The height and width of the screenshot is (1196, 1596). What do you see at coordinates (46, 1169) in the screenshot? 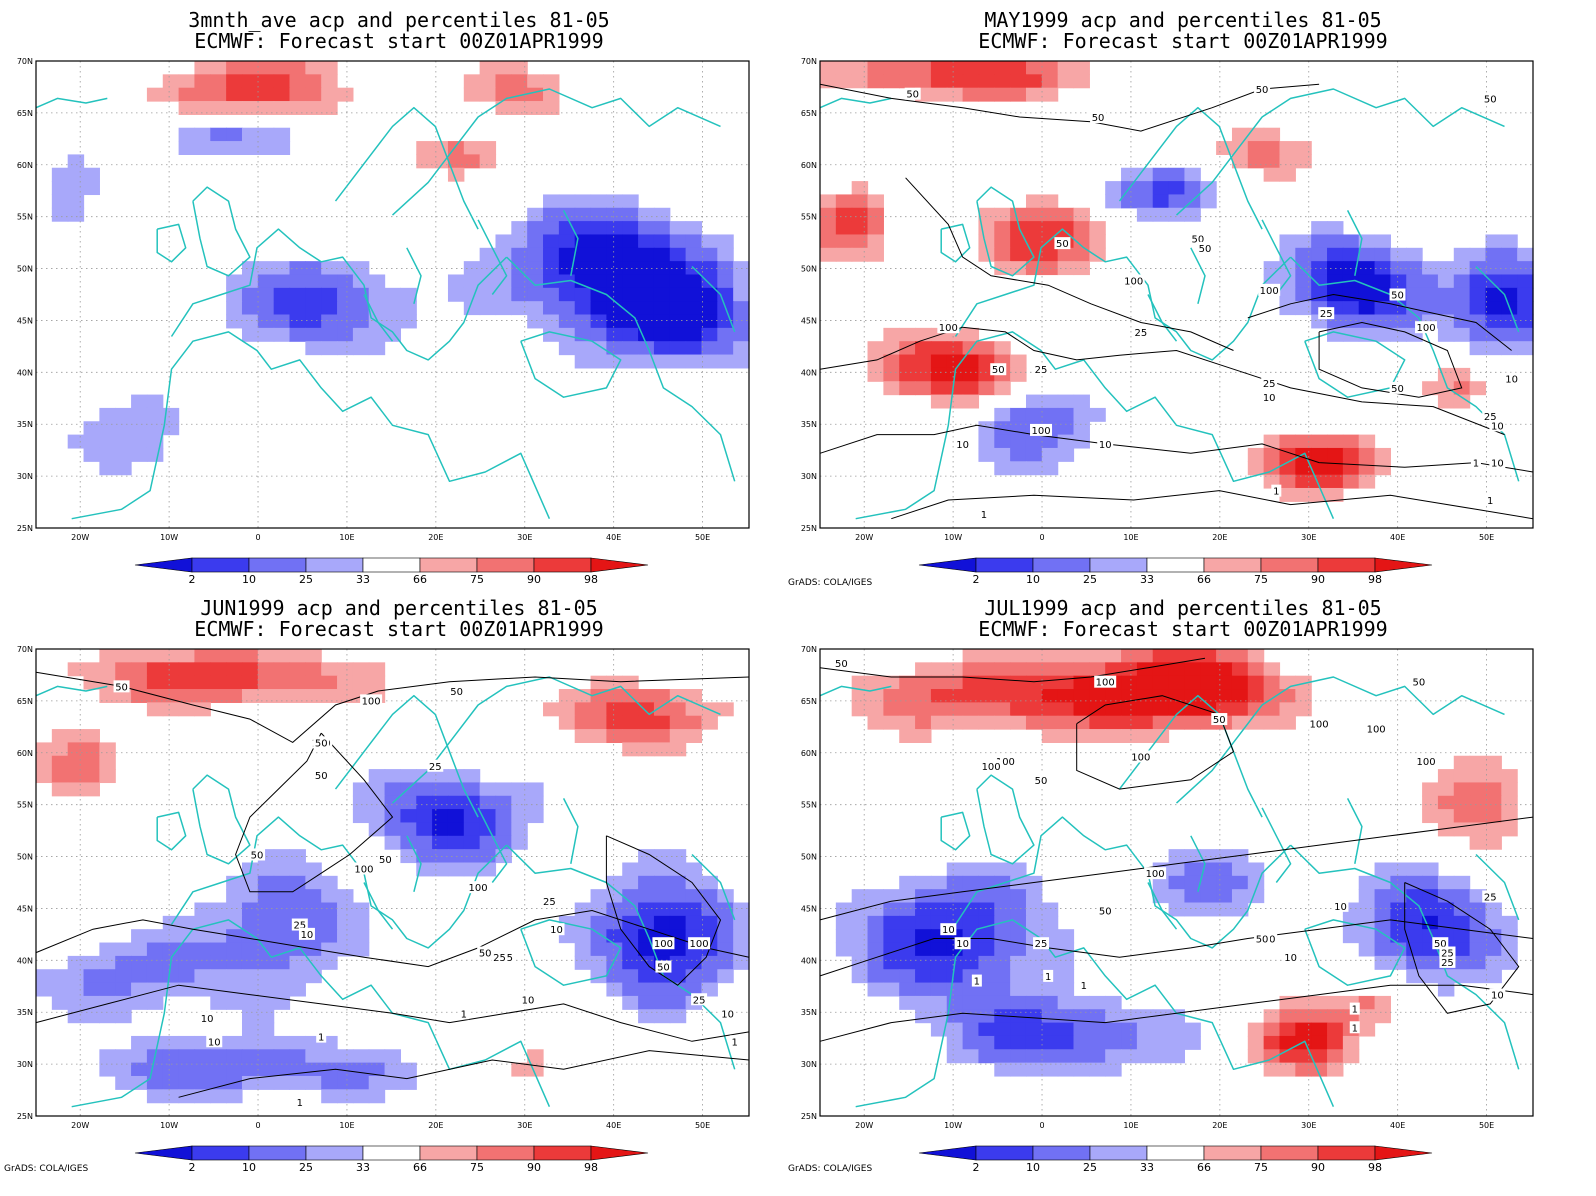
I see `grads-credit: GrADS: COLA/IGES` at bounding box center [46, 1169].